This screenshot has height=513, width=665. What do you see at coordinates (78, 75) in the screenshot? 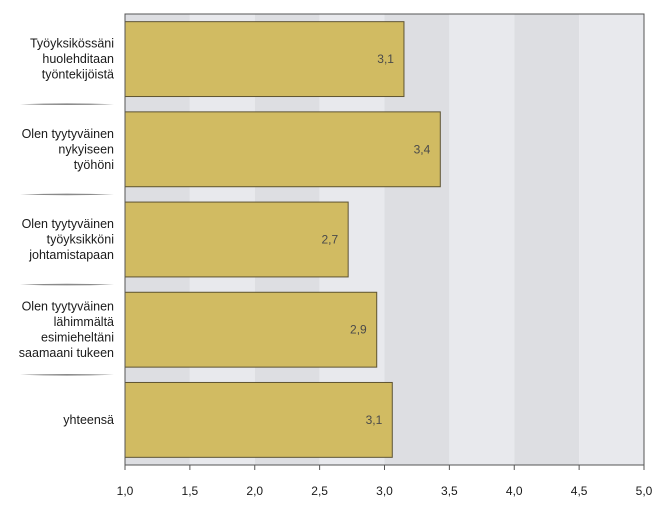
I see `category-label: työntekijöistä` at bounding box center [78, 75].